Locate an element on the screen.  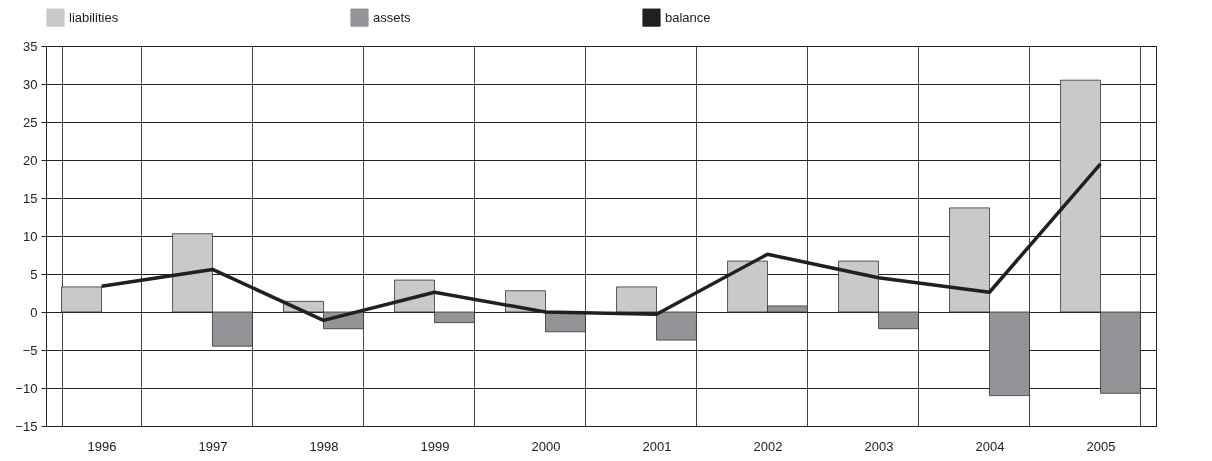
y-tick-label: 30 is located at coordinates (30, 84).